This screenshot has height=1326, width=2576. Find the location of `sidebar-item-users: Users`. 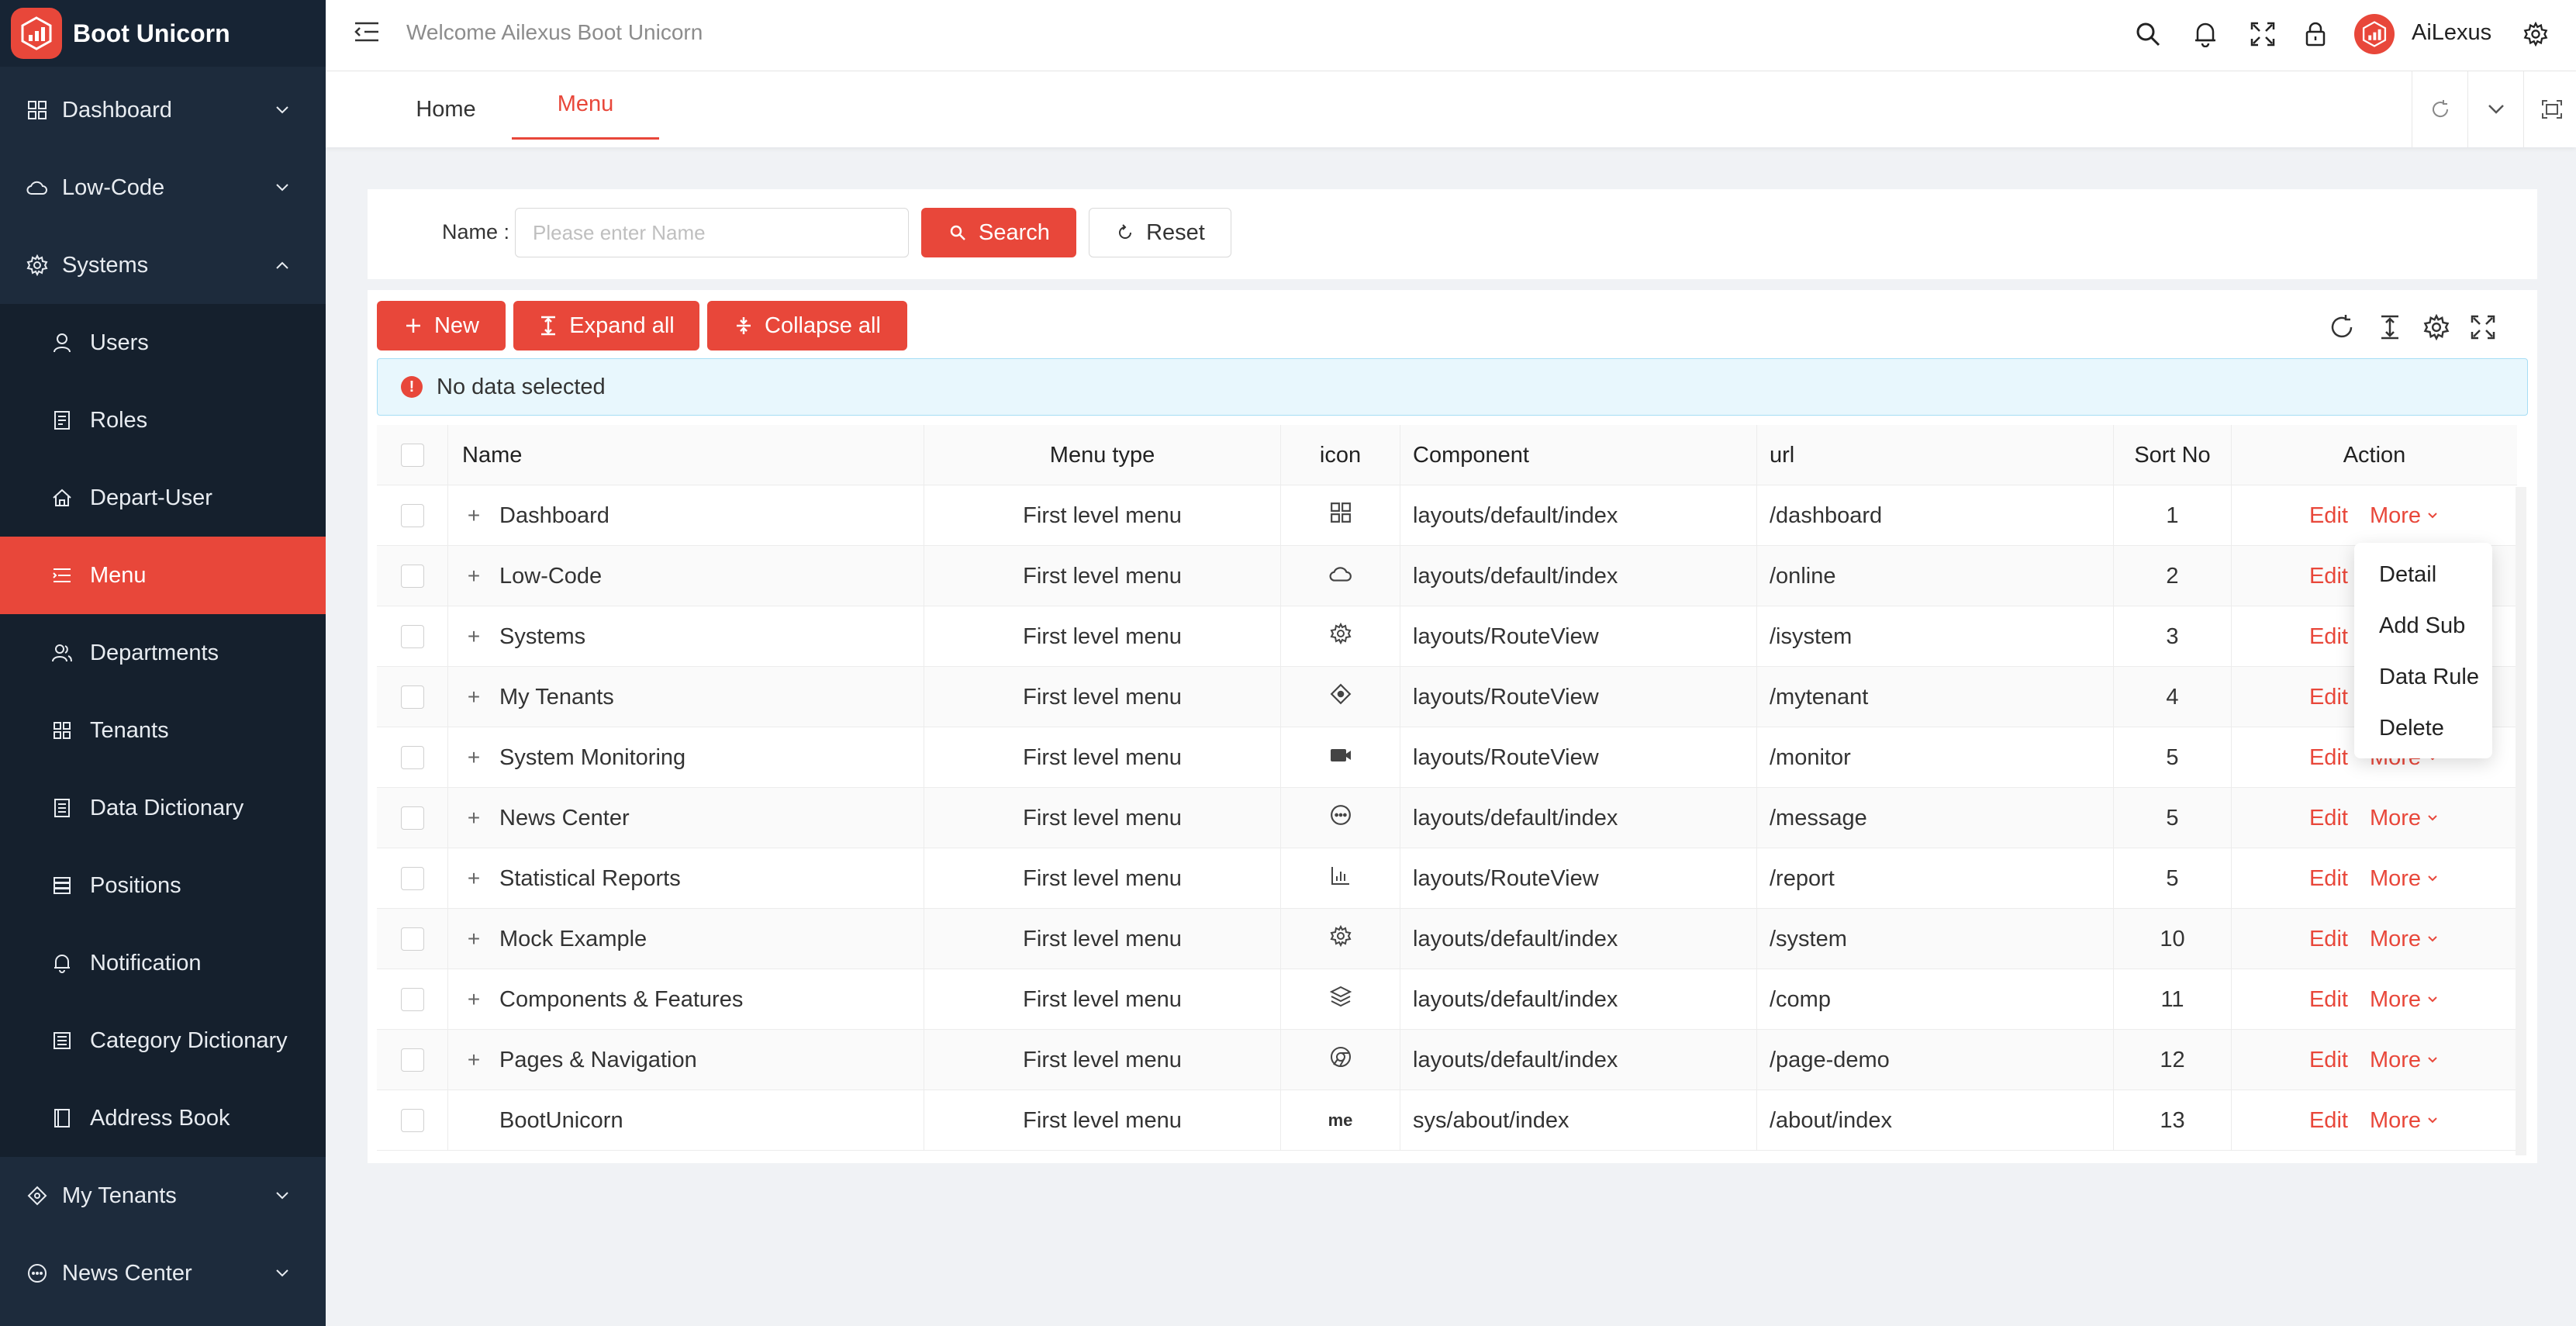

sidebar-item-users: Users is located at coordinates (163, 343).